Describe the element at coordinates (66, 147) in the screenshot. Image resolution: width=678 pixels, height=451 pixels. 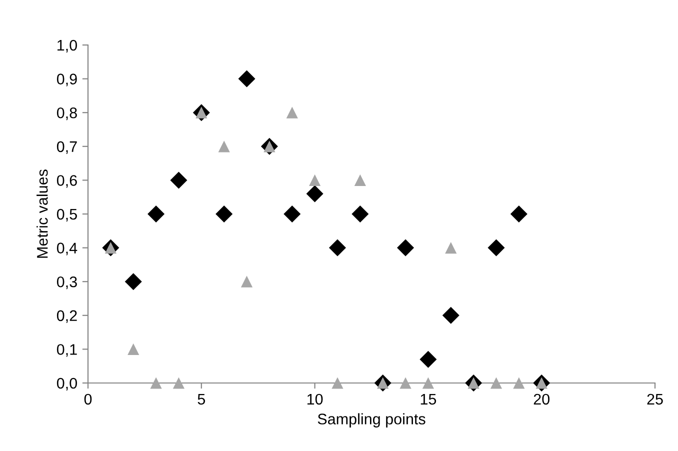
I see `y-tick-label: 0,7` at that location.